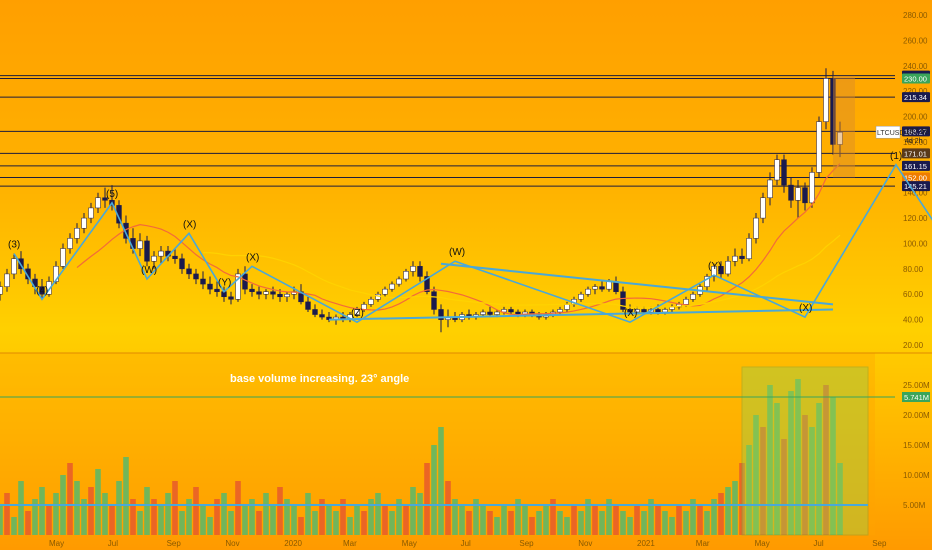  Describe the element at coordinates (42, 290) in the screenshot. I see `wave-label: (4)` at that location.